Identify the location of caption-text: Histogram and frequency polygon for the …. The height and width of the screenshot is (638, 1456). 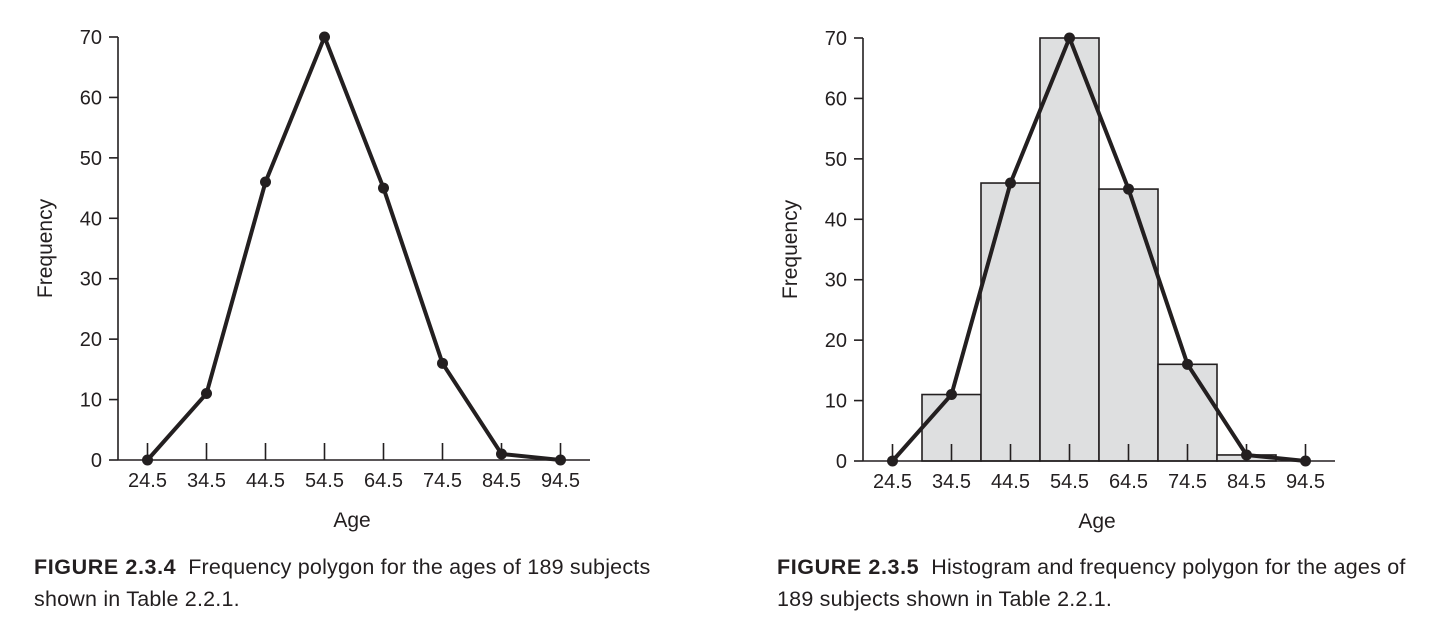
(1091, 583).